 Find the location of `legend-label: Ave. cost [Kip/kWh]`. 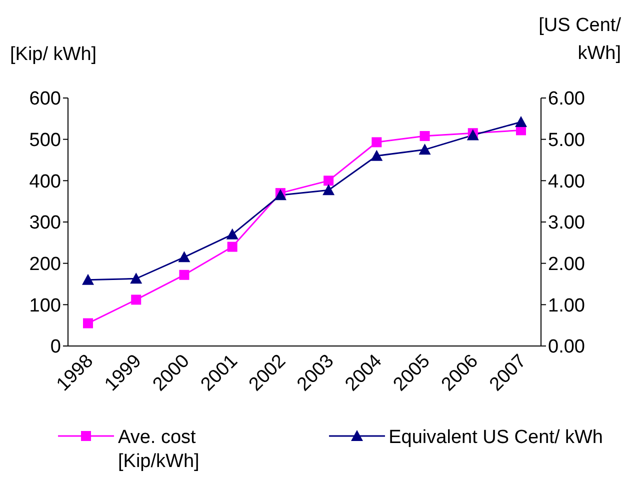

legend-label: Ave. cost [Kip/kWh] is located at coordinates (159, 450).